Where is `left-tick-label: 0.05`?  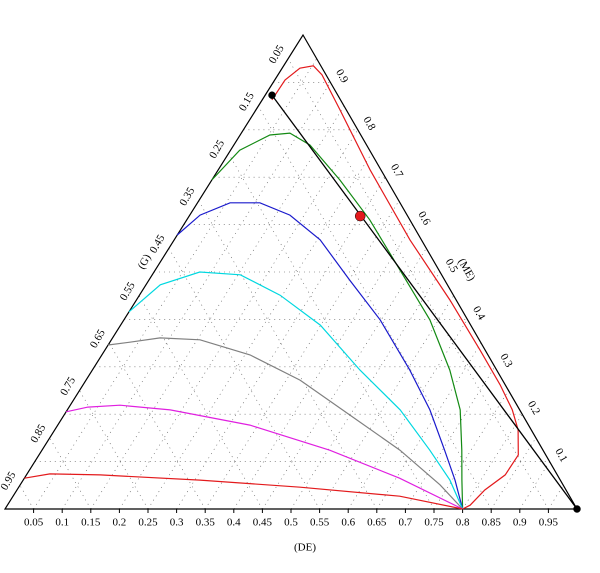 left-tick-label: 0.05 is located at coordinates (277, 54).